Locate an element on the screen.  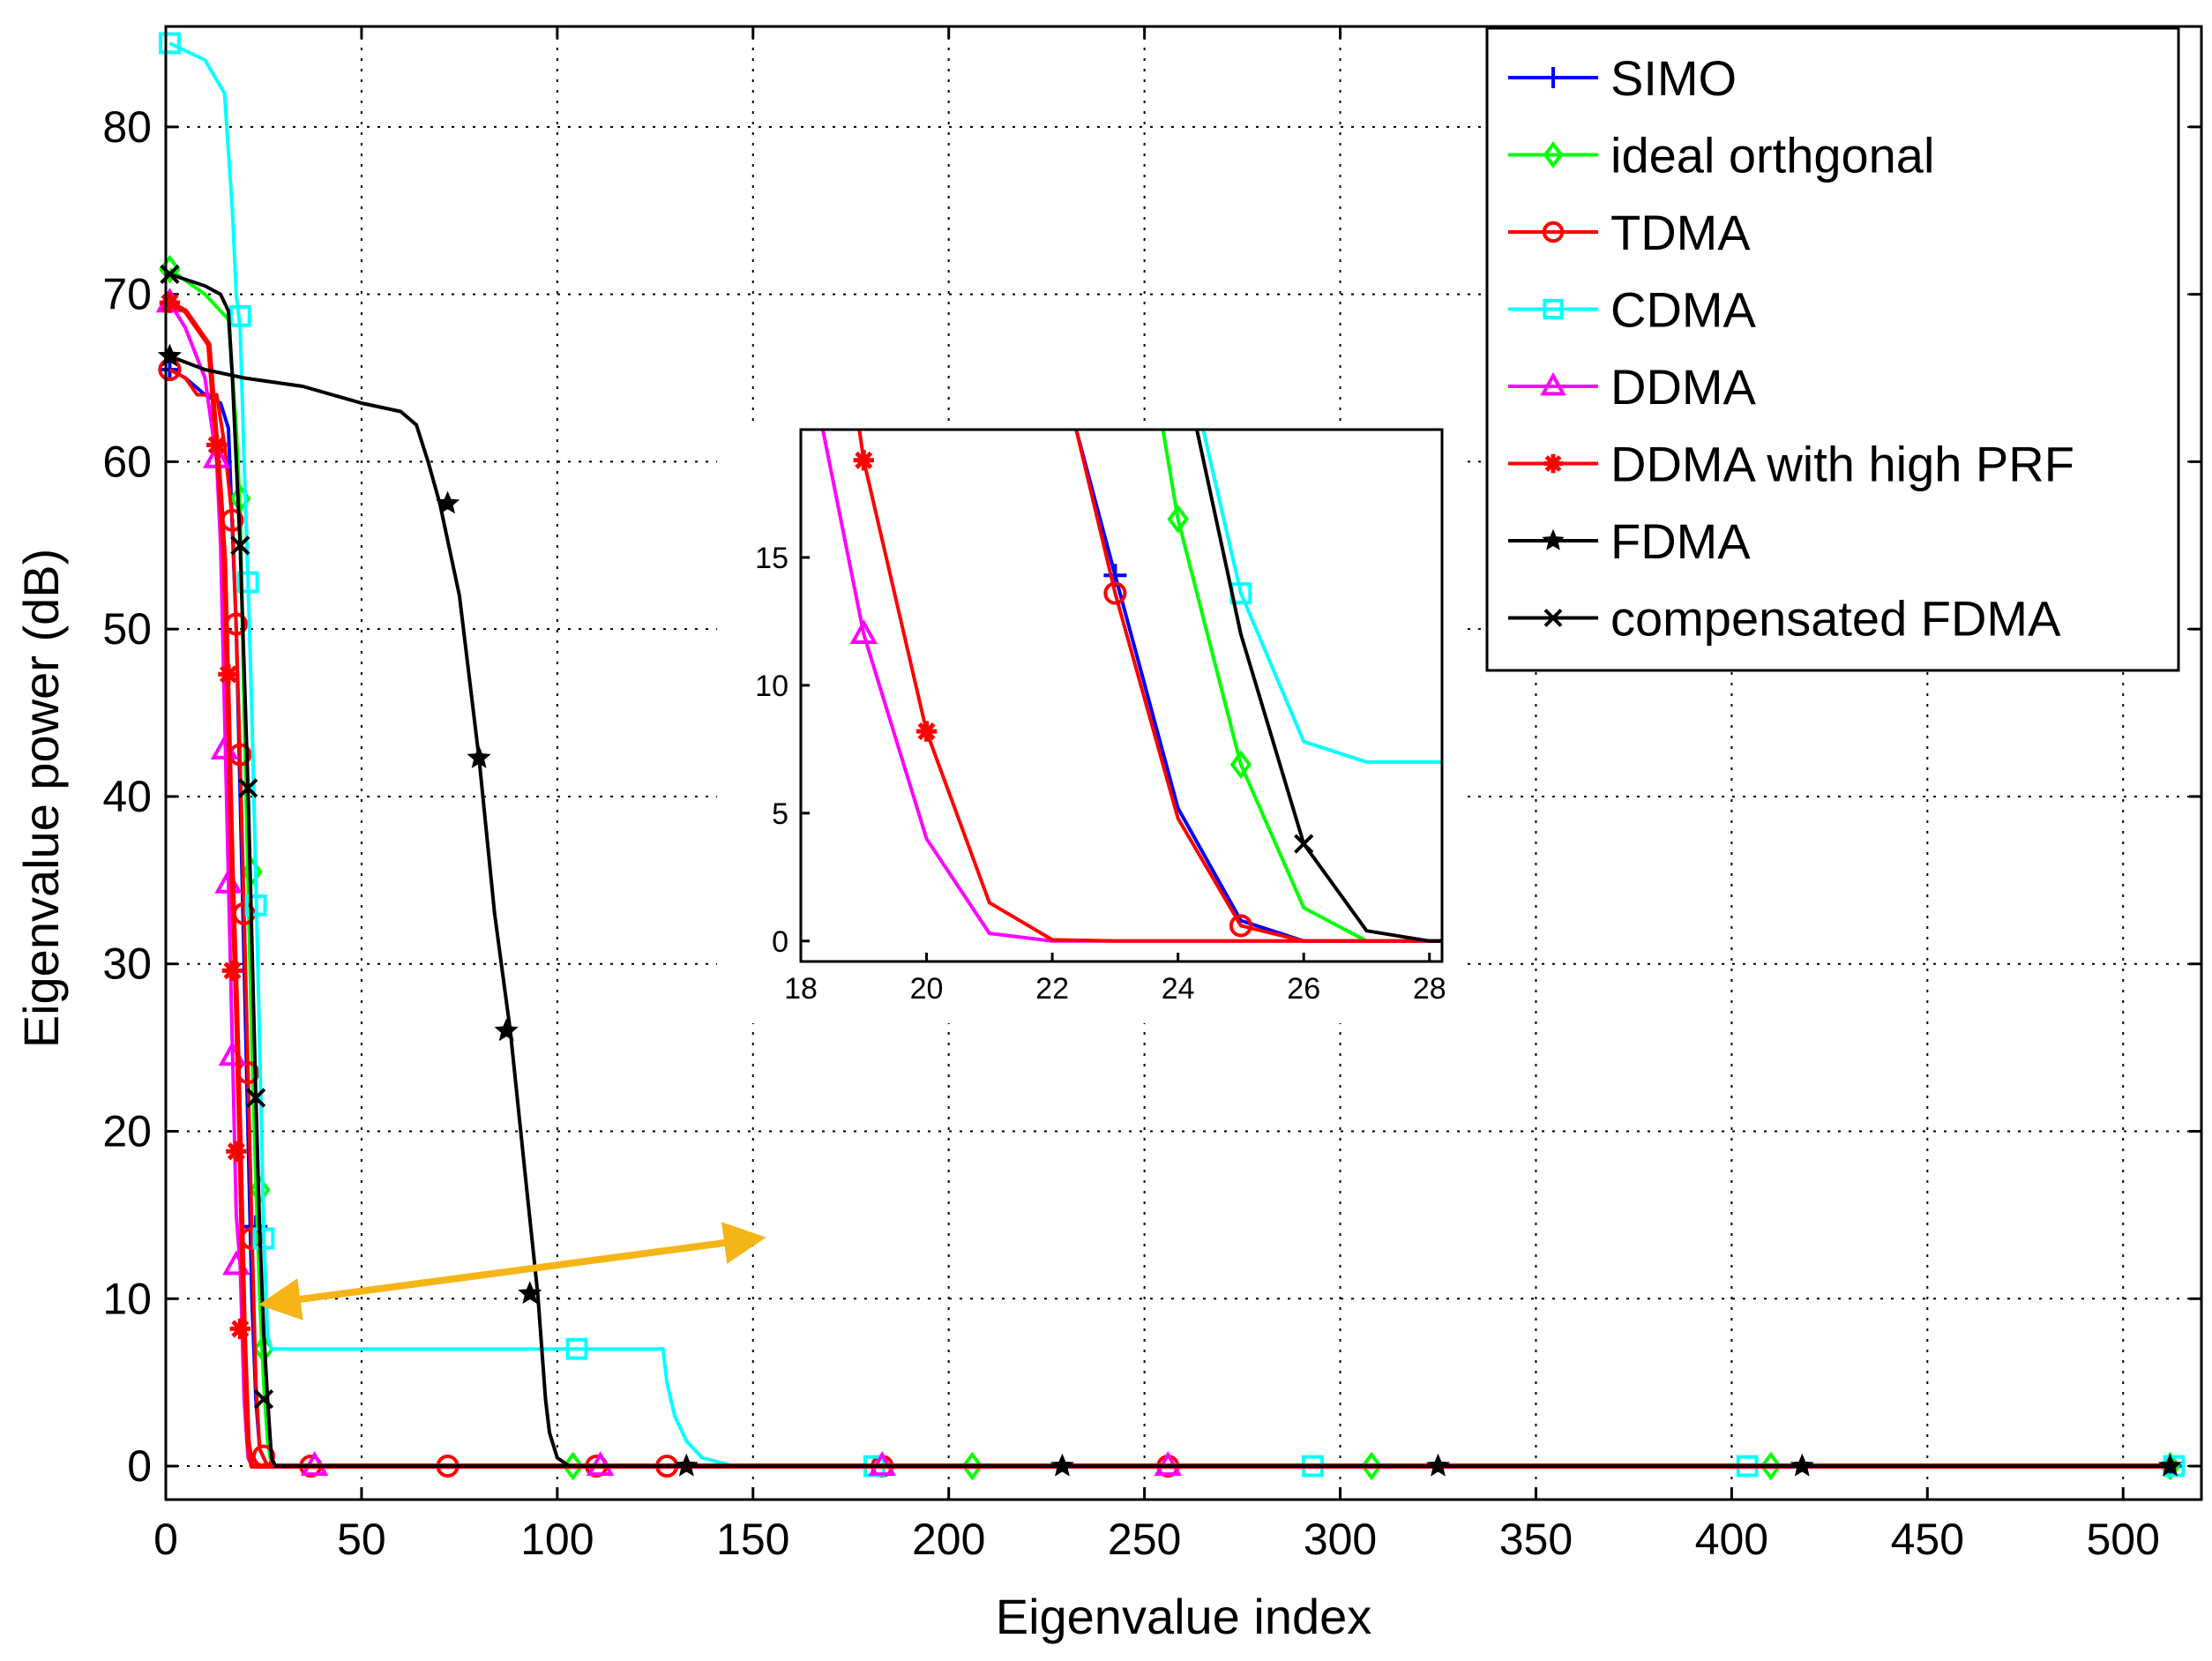
inset-y-tick-label: 10 is located at coordinates (771, 686).